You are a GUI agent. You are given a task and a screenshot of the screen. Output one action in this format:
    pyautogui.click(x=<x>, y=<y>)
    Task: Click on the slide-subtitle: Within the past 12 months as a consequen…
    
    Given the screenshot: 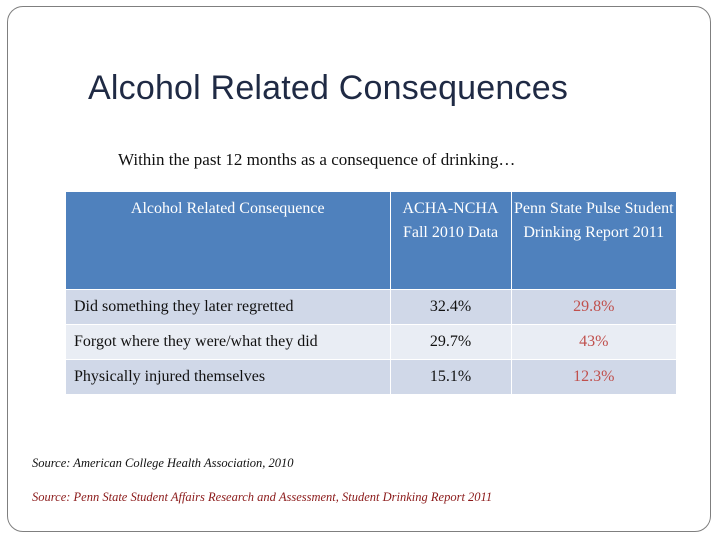 What is the action you would take?
    pyautogui.click(x=317, y=159)
    